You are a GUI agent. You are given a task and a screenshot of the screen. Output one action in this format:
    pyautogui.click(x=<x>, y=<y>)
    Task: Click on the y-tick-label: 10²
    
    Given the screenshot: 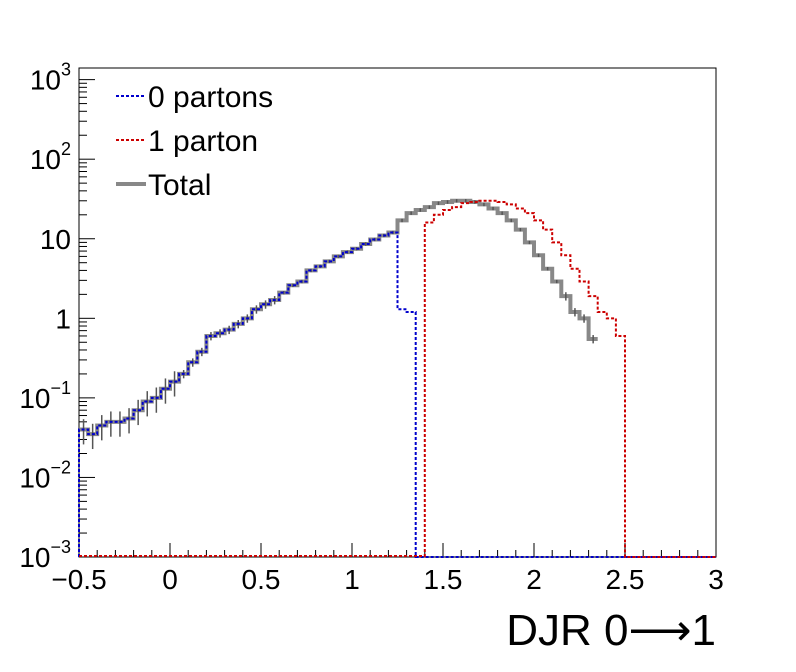 What is the action you would take?
    pyautogui.click(x=50, y=157)
    